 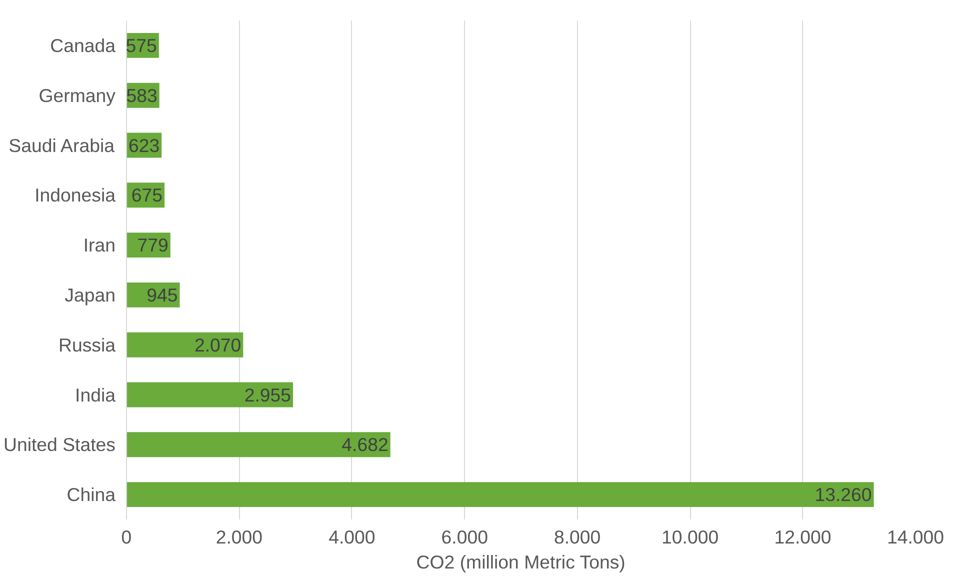 I want to click on data-label: 945, so click(x=162, y=295).